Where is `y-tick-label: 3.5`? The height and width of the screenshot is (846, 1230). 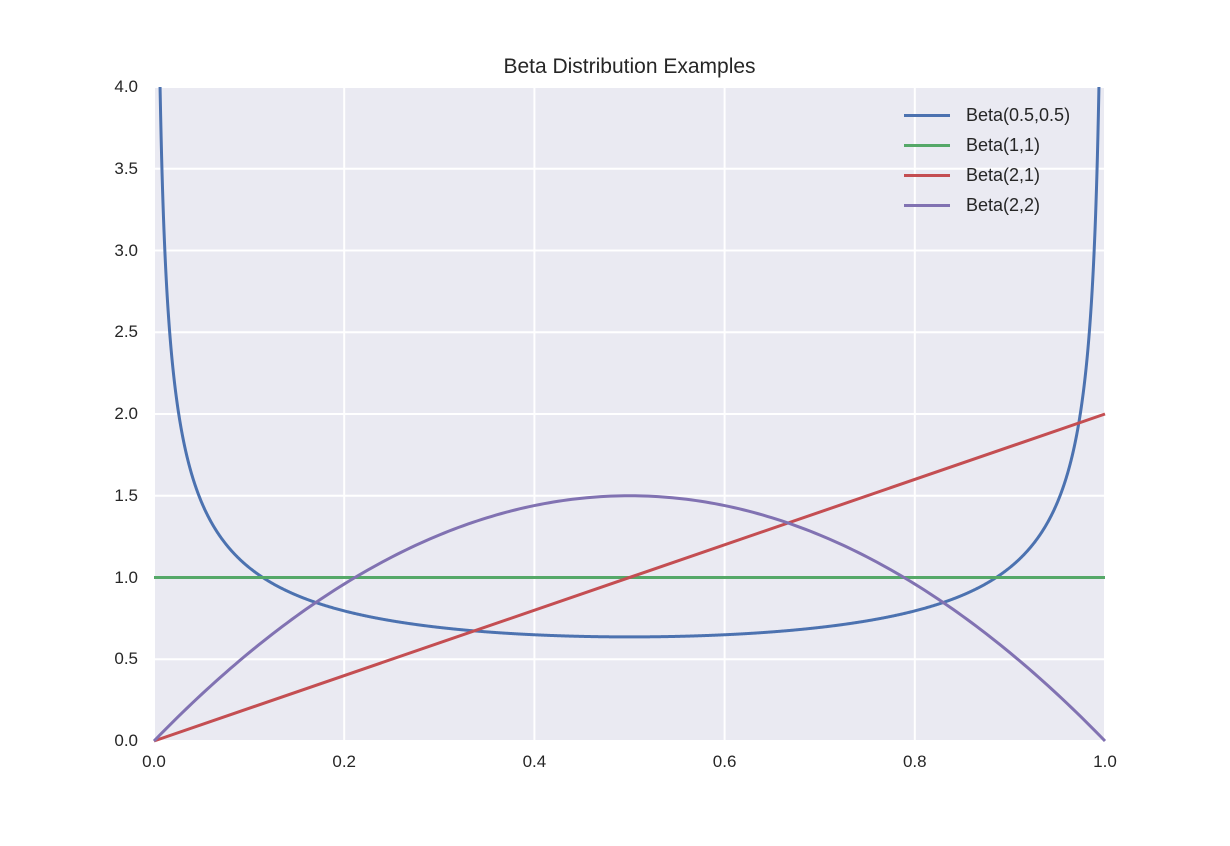 y-tick-label: 3.5 is located at coordinates (126, 168).